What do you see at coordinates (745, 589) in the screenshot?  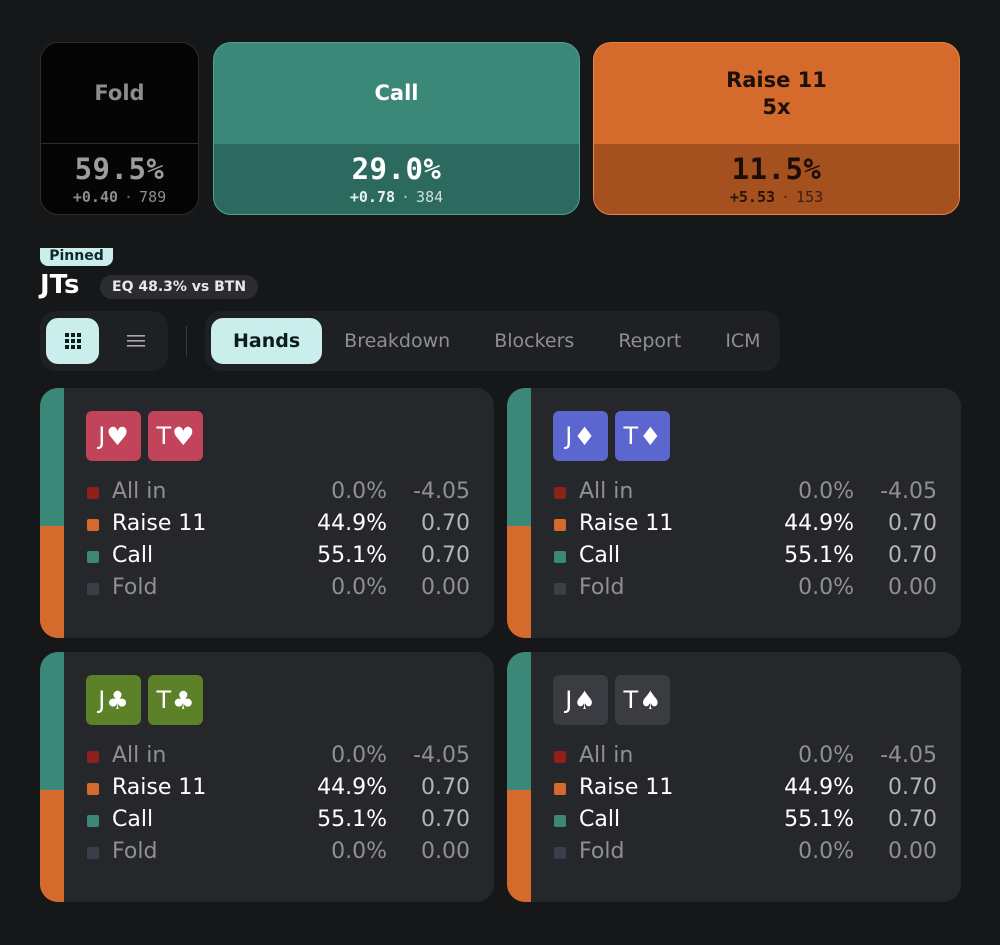 I see `action-row: Fold 0.0% 0.00` at bounding box center [745, 589].